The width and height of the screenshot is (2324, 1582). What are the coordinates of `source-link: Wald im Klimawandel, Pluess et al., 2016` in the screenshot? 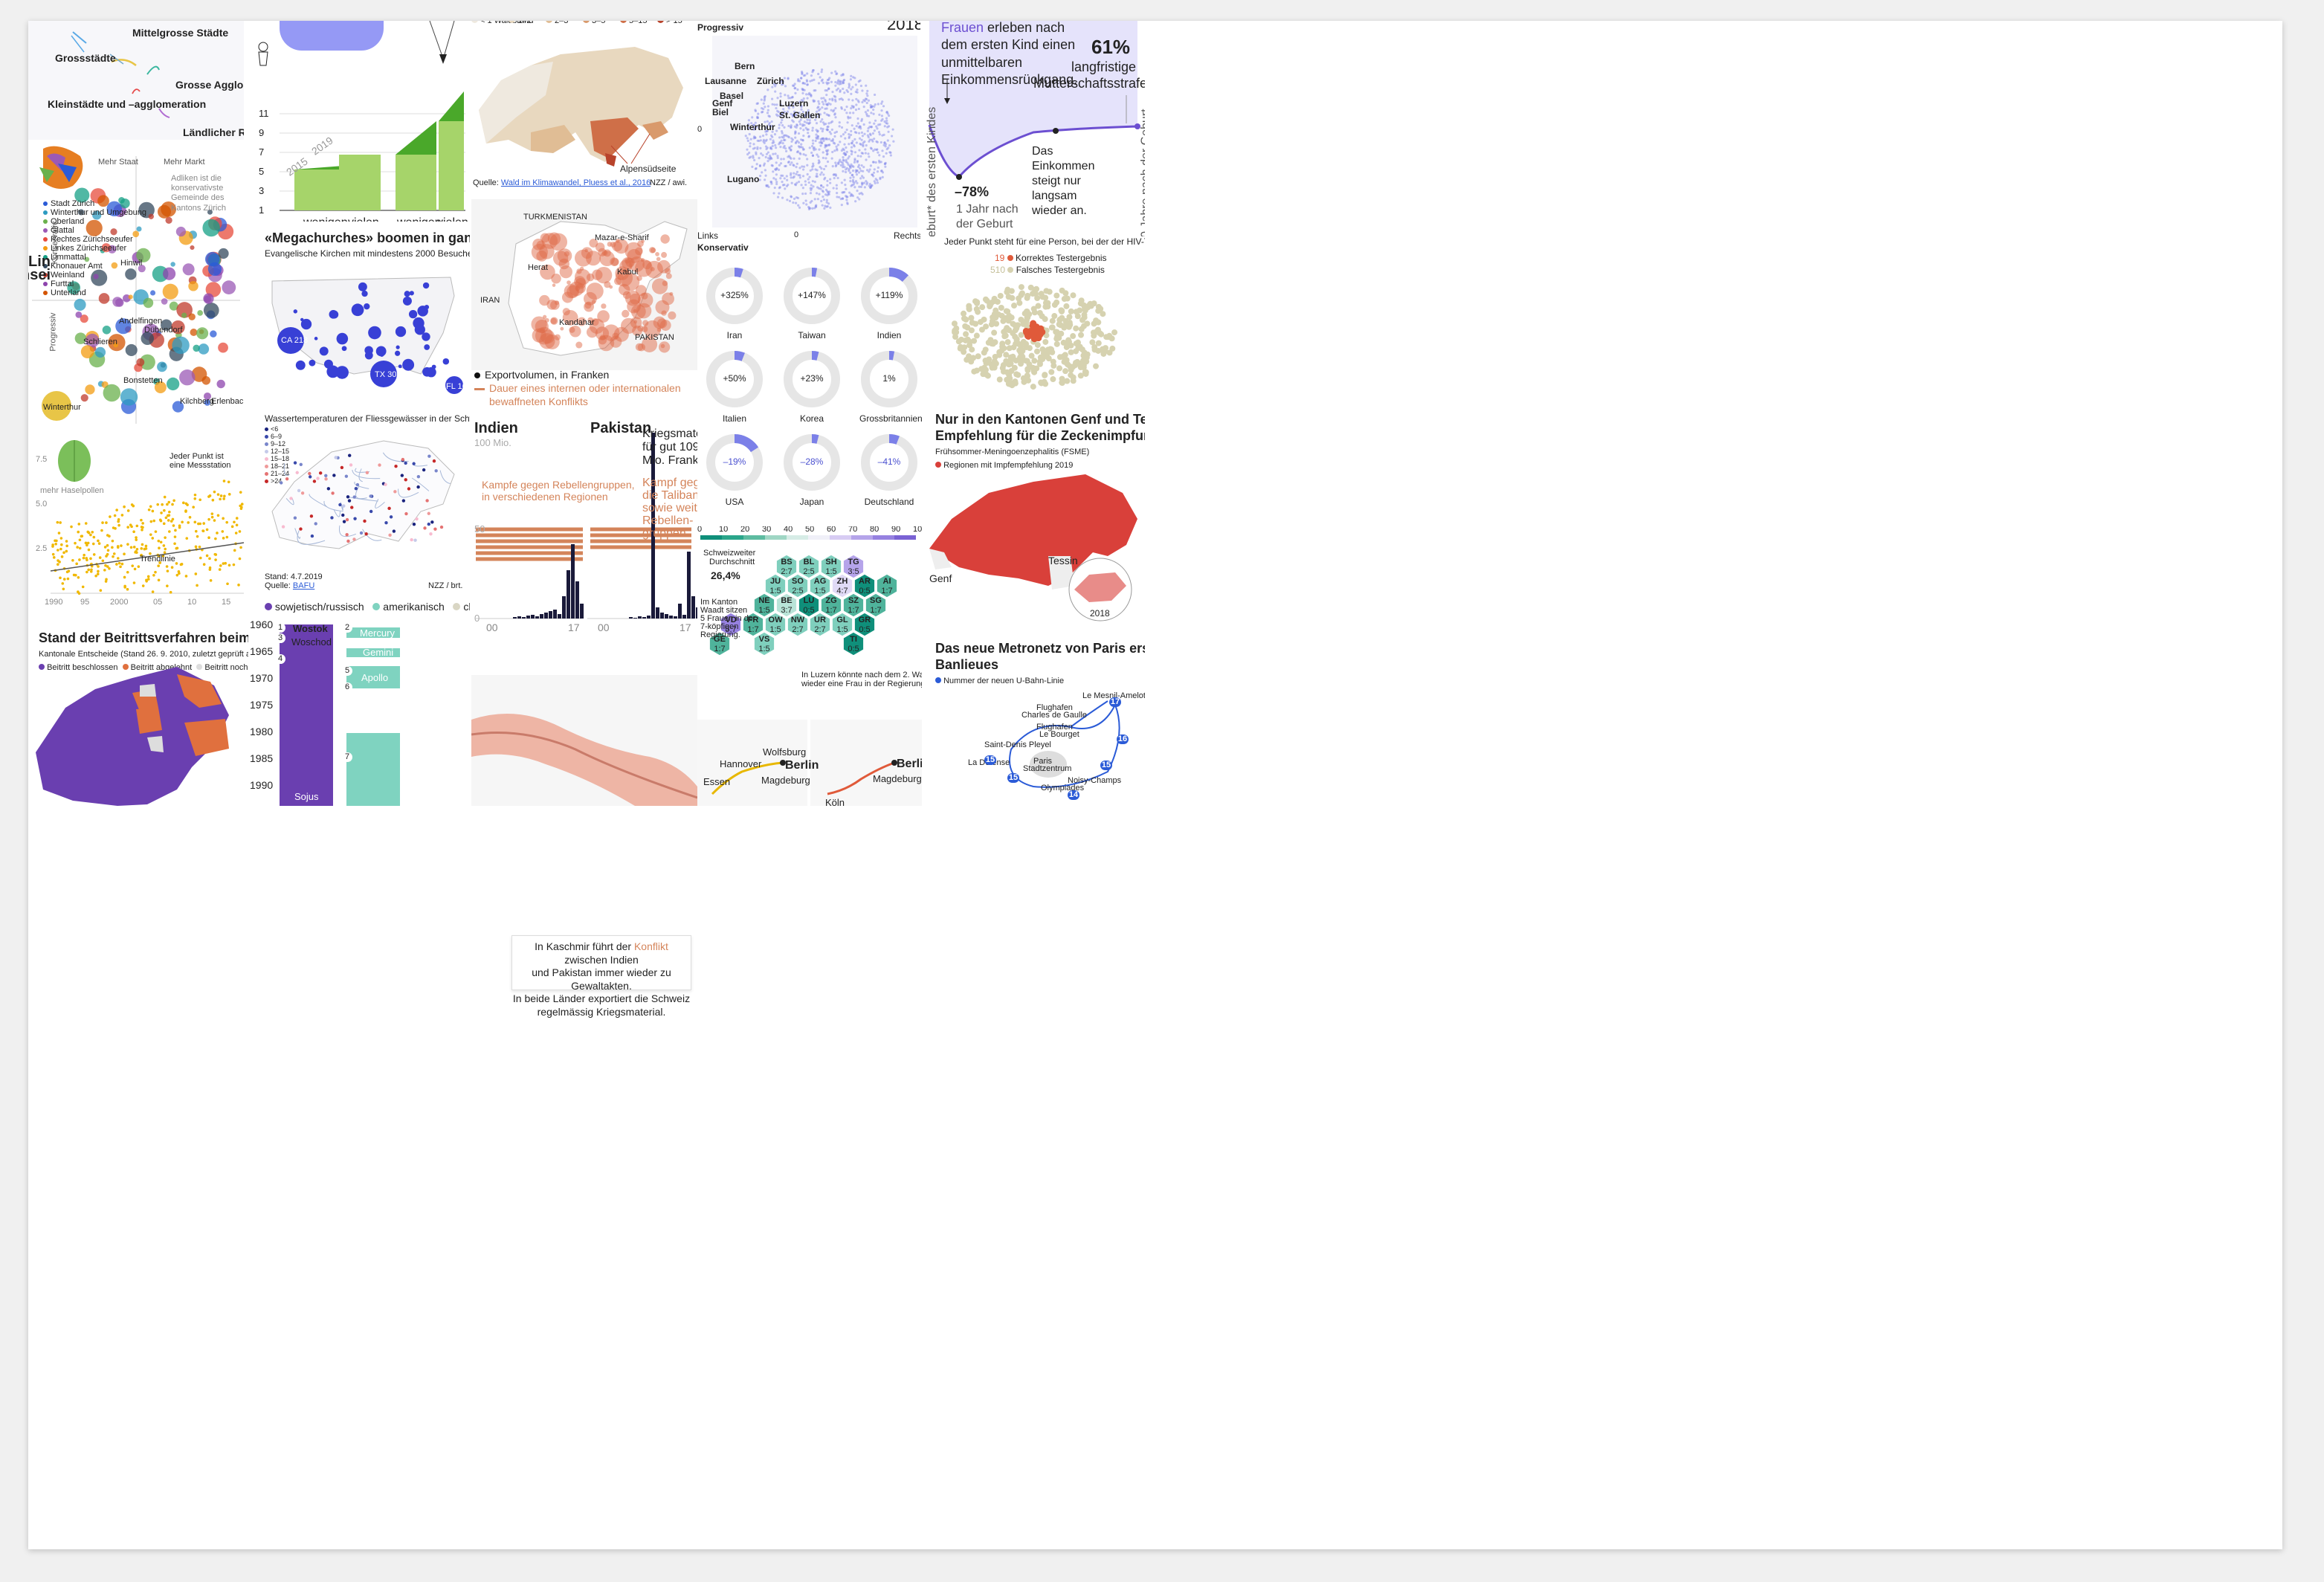 It's located at (575, 183).